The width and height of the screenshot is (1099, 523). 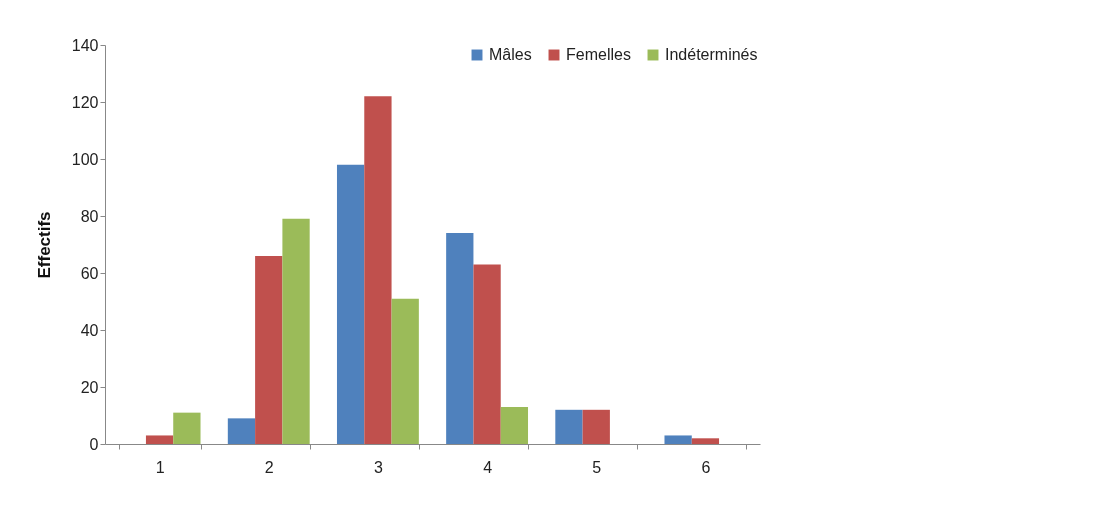 What do you see at coordinates (44, 245) in the screenshot?
I see `y-axis-title: Effectifs` at bounding box center [44, 245].